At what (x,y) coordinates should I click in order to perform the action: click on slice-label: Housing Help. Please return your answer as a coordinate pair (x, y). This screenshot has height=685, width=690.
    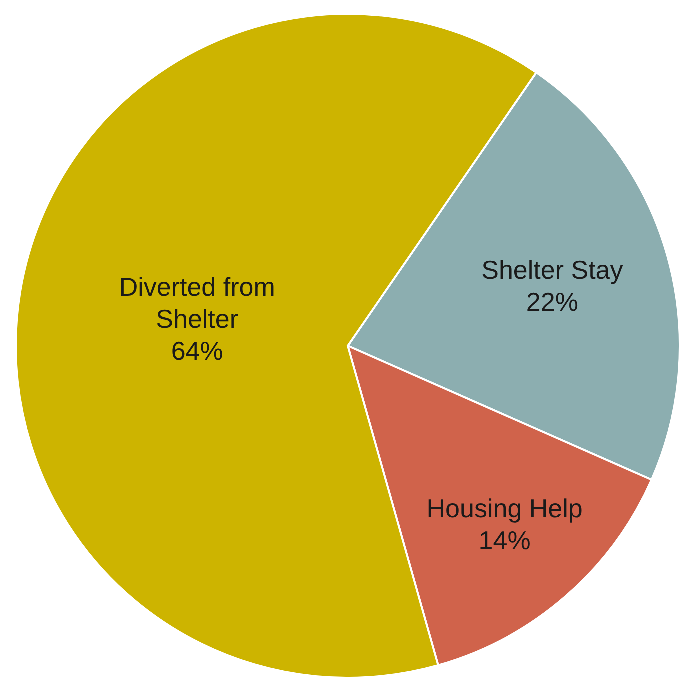
    Looking at the image, I should click on (504, 508).